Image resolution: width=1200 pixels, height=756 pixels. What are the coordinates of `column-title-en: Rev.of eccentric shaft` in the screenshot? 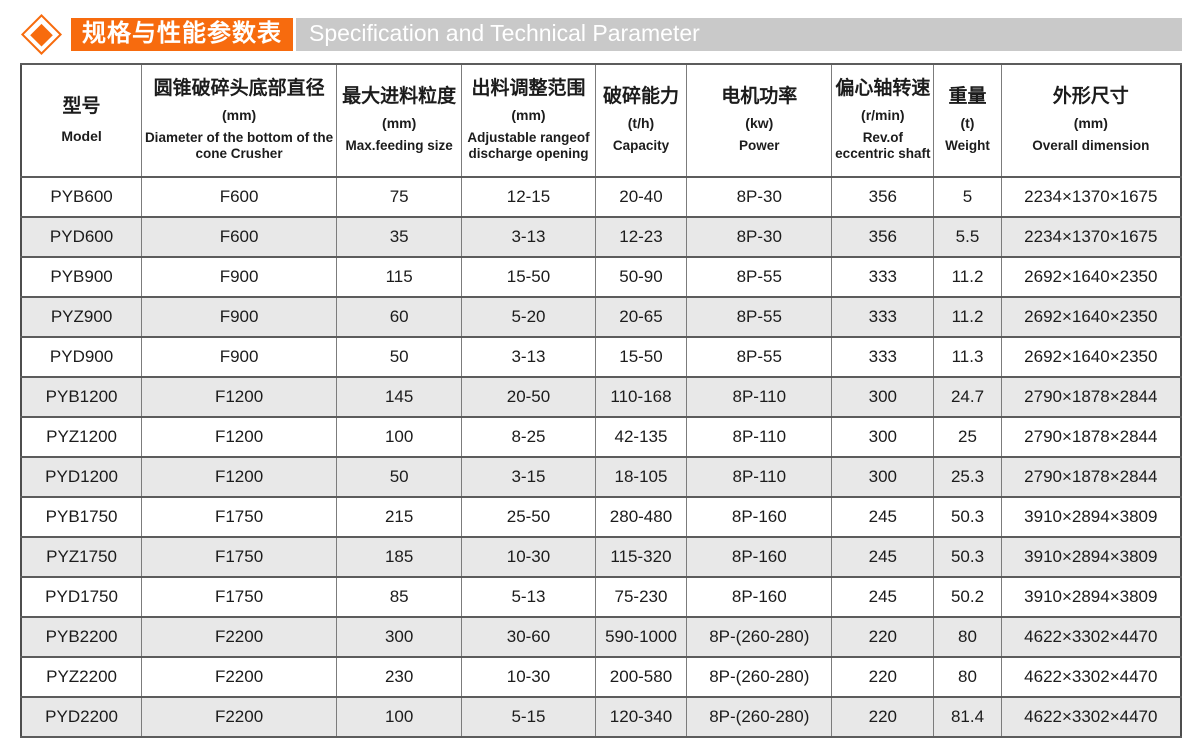 It's located at (883, 145).